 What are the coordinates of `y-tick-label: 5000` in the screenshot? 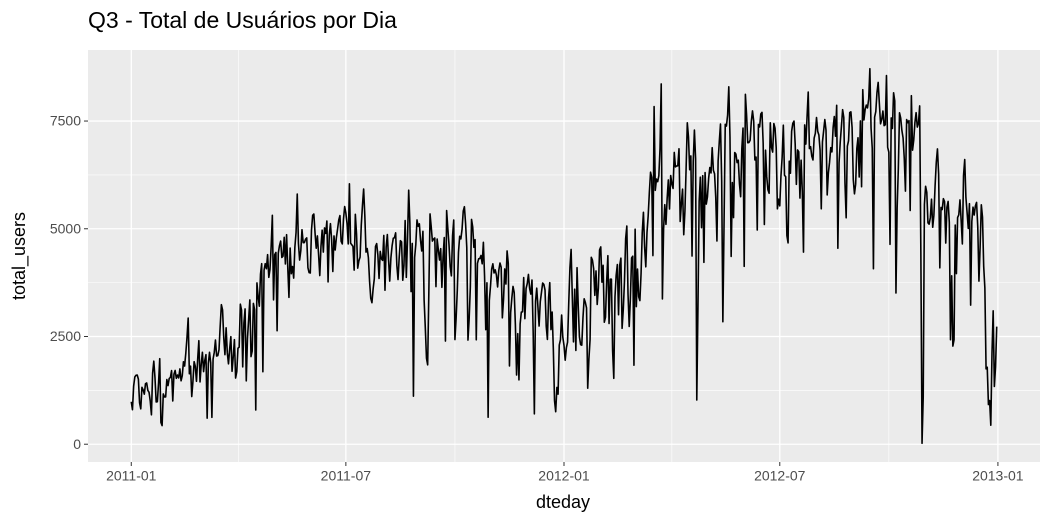 It's located at (65, 228).